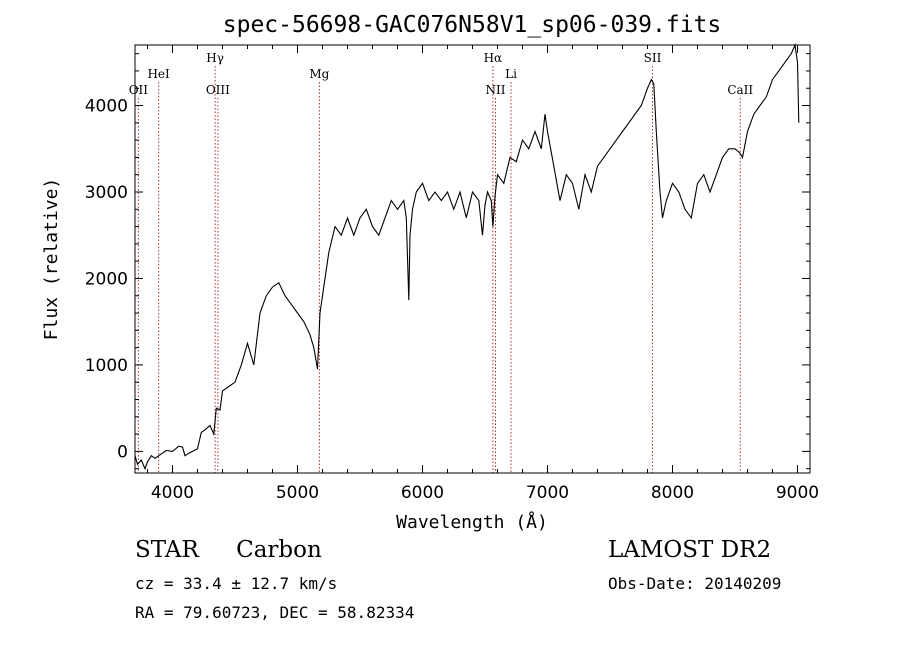 The image size is (900, 649). I want to click on x-tick-label: 4000, so click(172, 493).